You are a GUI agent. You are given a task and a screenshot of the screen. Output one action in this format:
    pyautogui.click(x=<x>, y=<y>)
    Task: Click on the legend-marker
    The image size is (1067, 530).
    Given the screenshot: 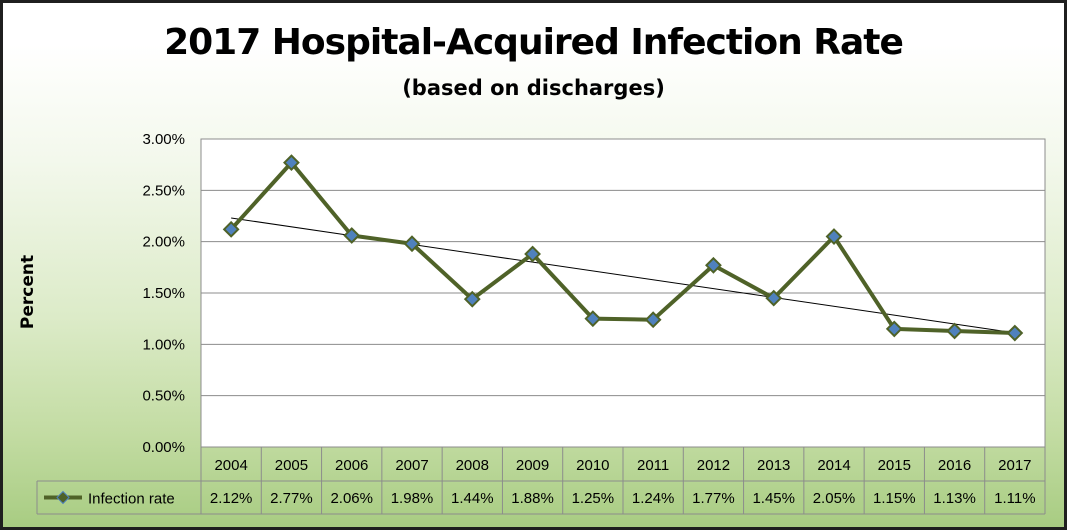 What is the action you would take?
    pyautogui.click(x=63, y=497)
    